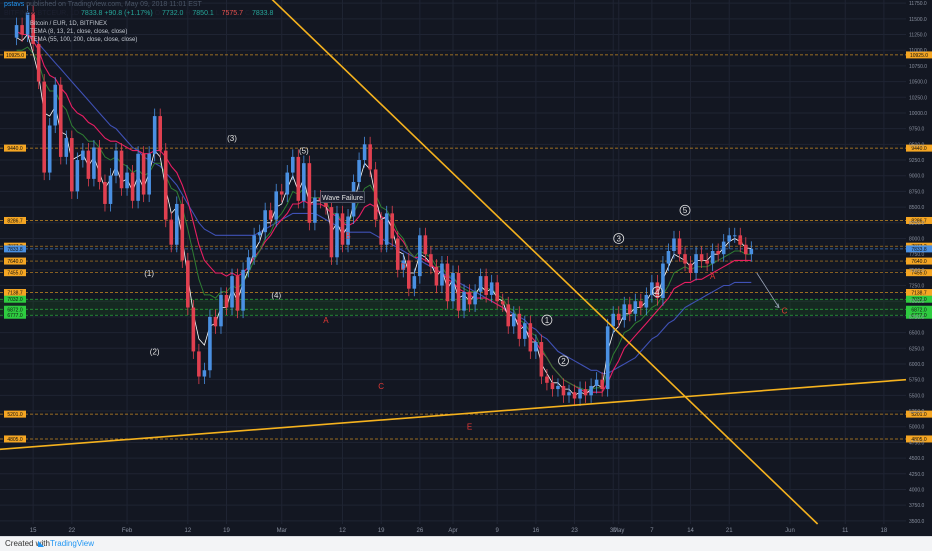 This screenshot has height=551, width=932. What do you see at coordinates (342, 531) in the screenshot?
I see `x-tick-label: 12` at bounding box center [342, 531].